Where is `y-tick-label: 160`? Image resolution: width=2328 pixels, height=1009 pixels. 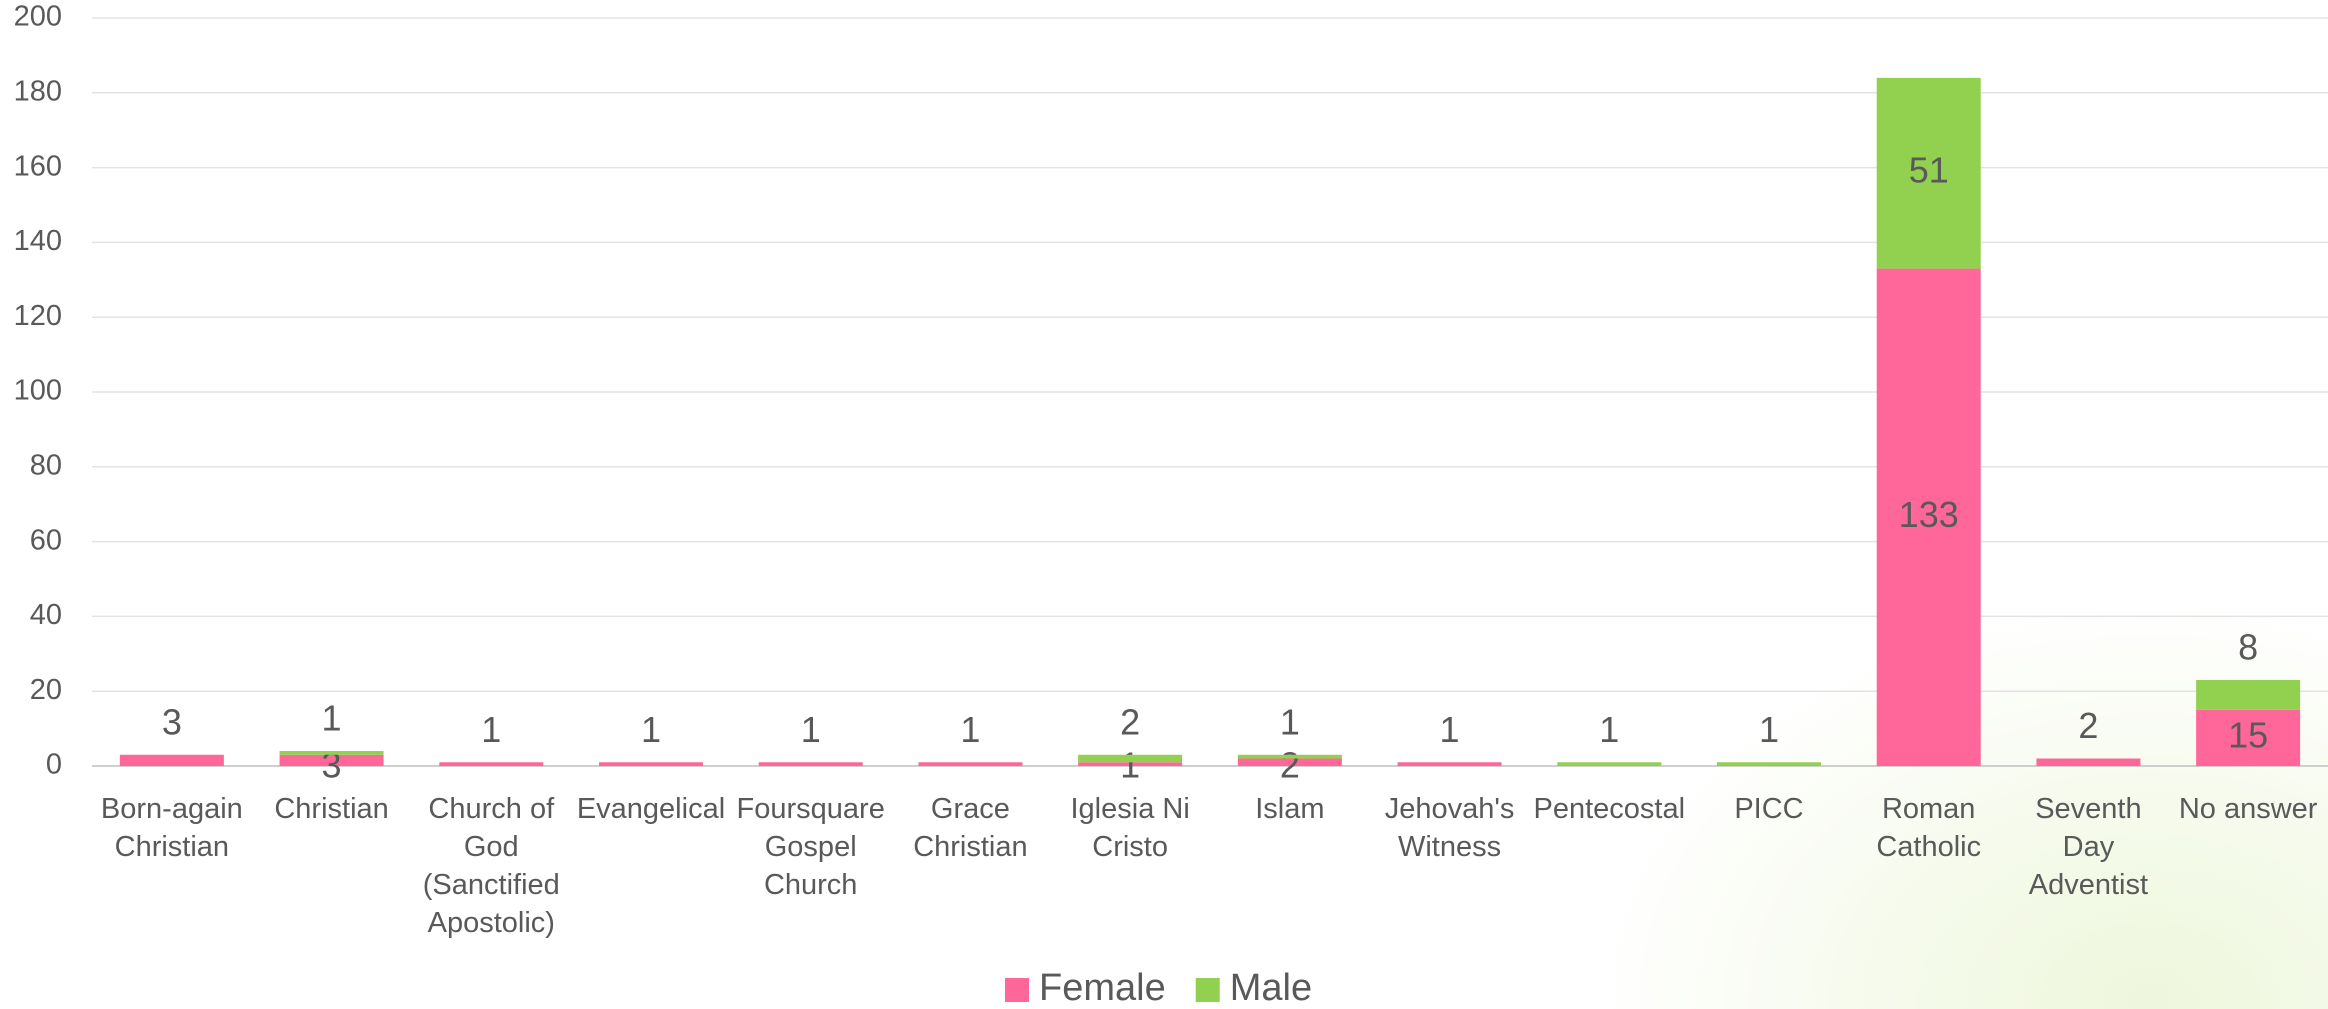 y-tick-label: 160 is located at coordinates (38, 166).